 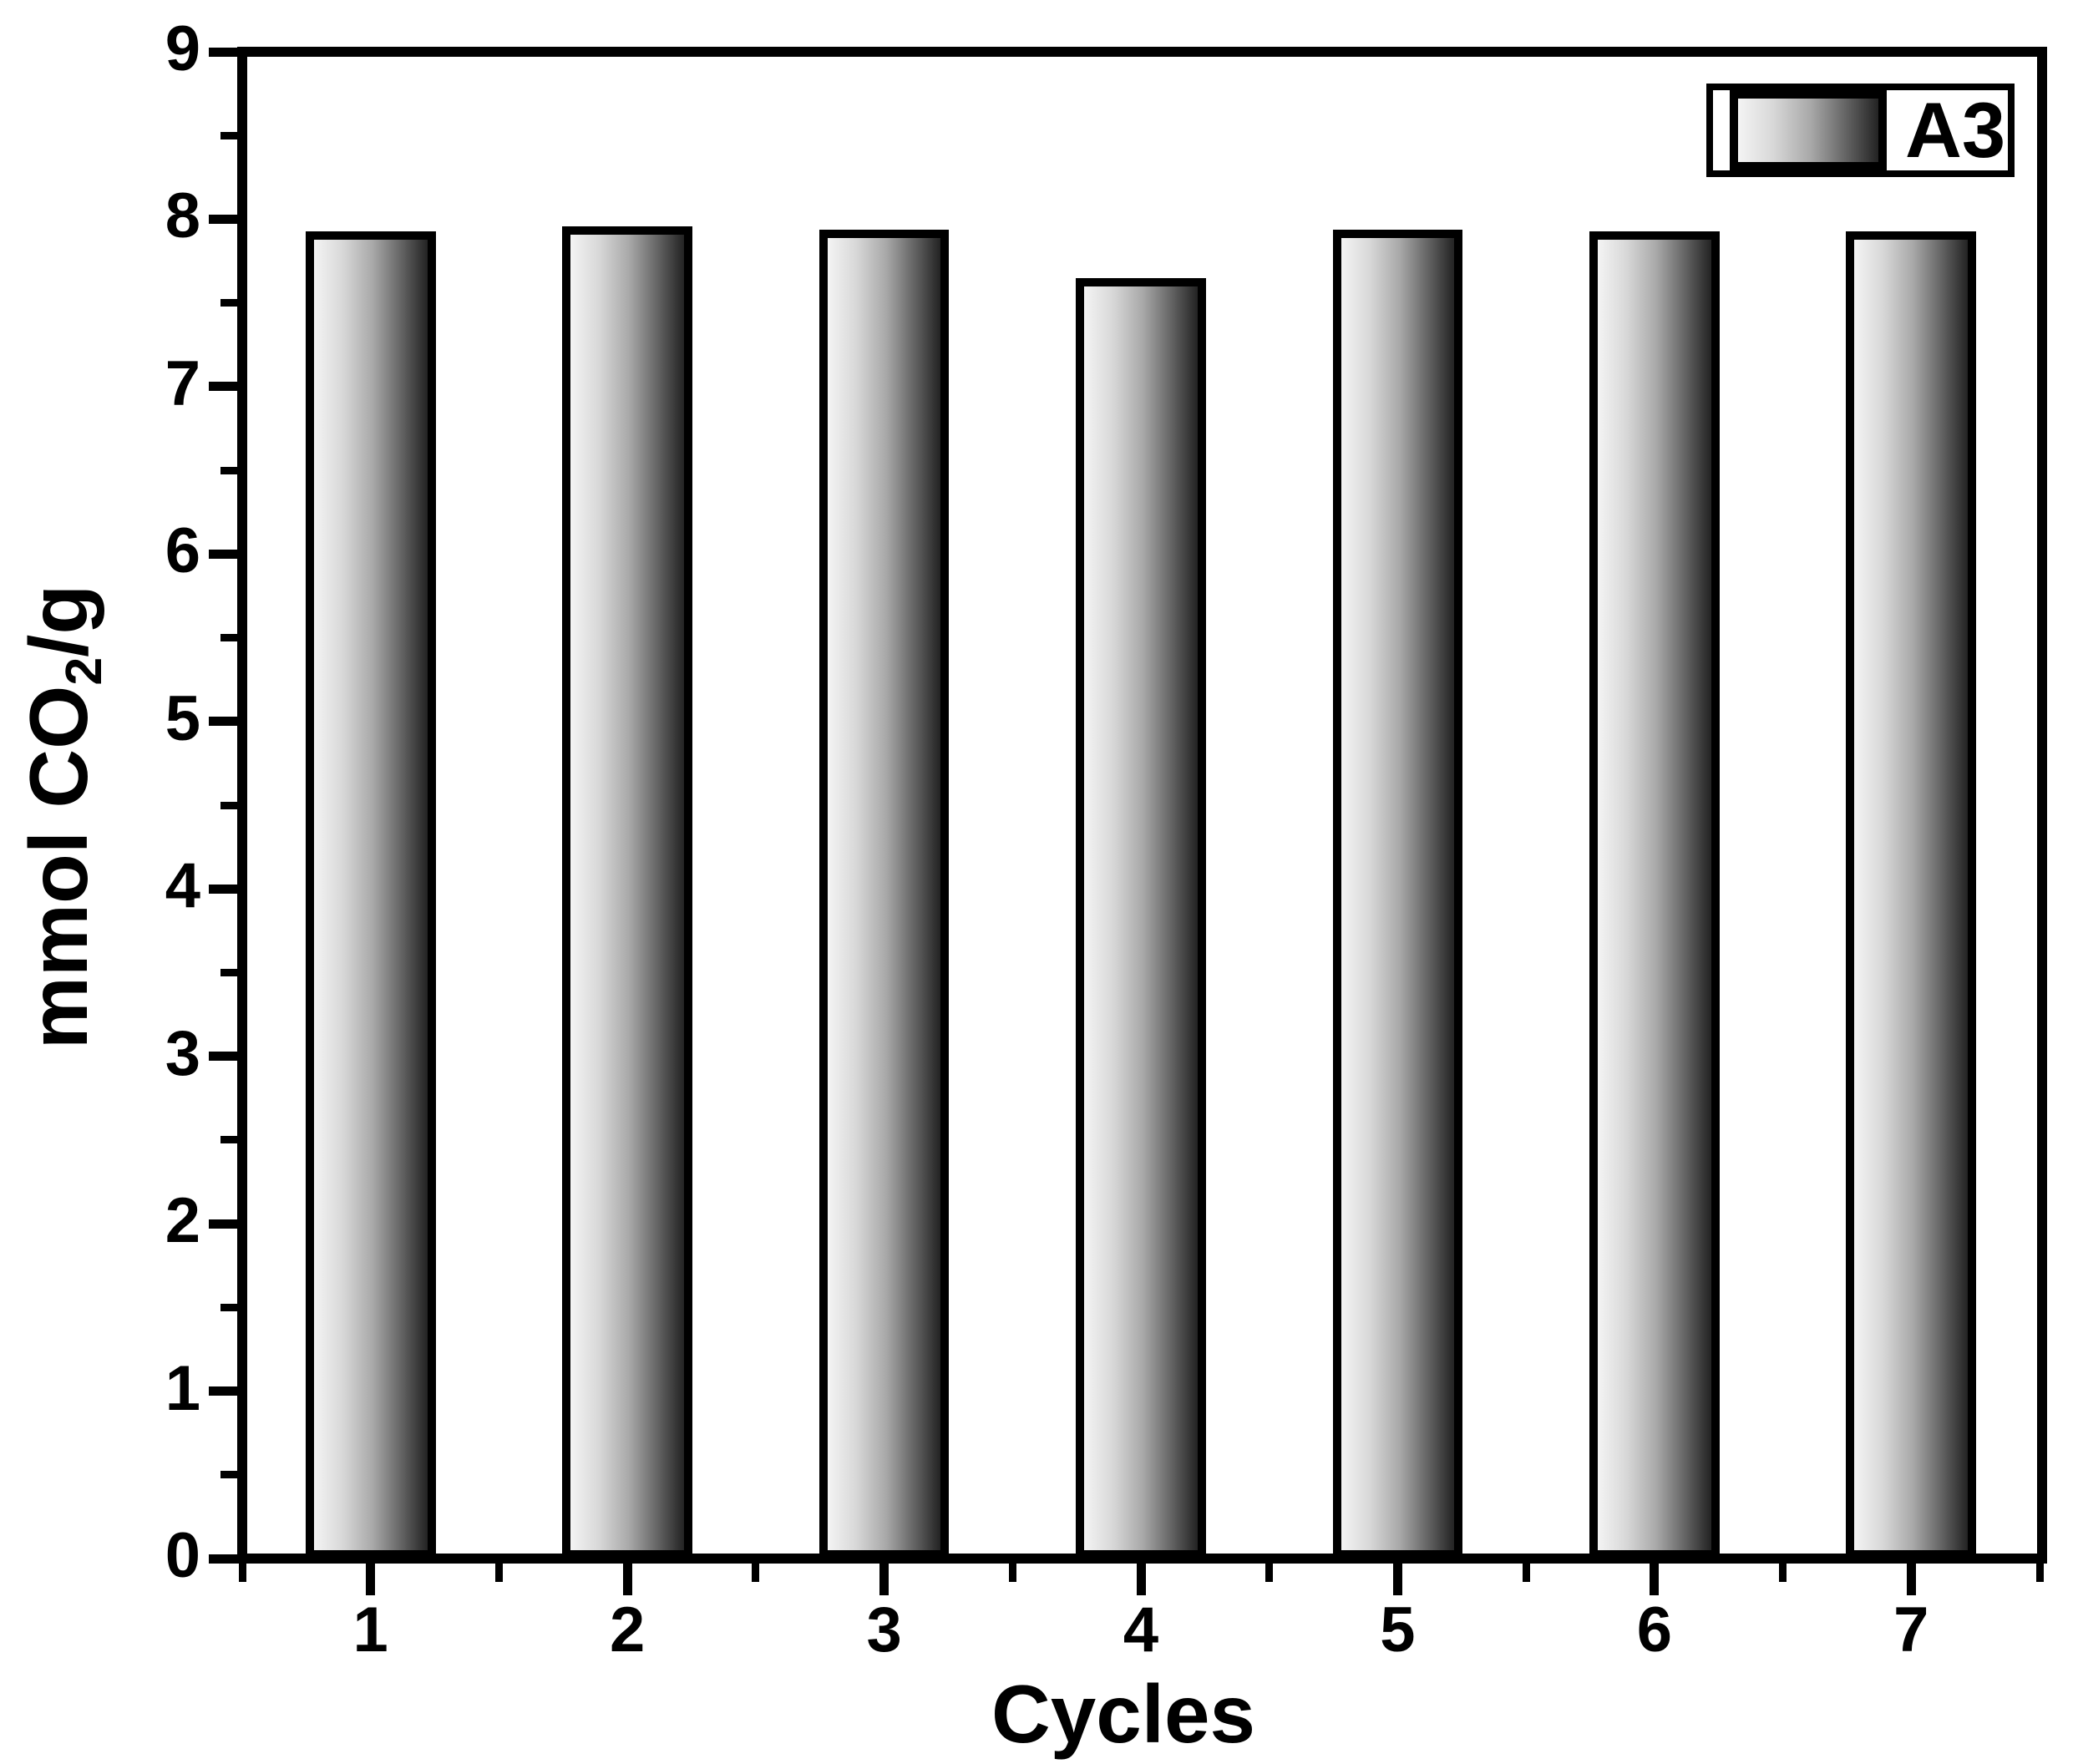 What do you see at coordinates (1123, 1714) in the screenshot?
I see `x-axis-title: Cycles` at bounding box center [1123, 1714].